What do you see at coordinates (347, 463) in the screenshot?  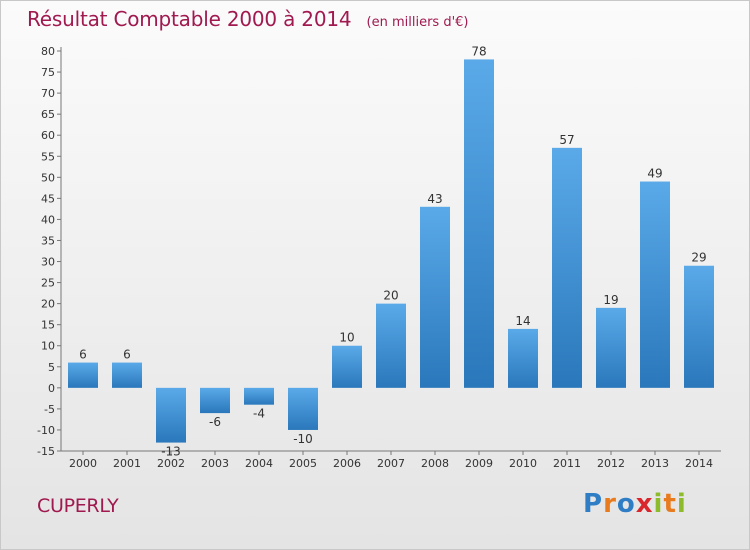 I see `x-tick-label: 2006` at bounding box center [347, 463].